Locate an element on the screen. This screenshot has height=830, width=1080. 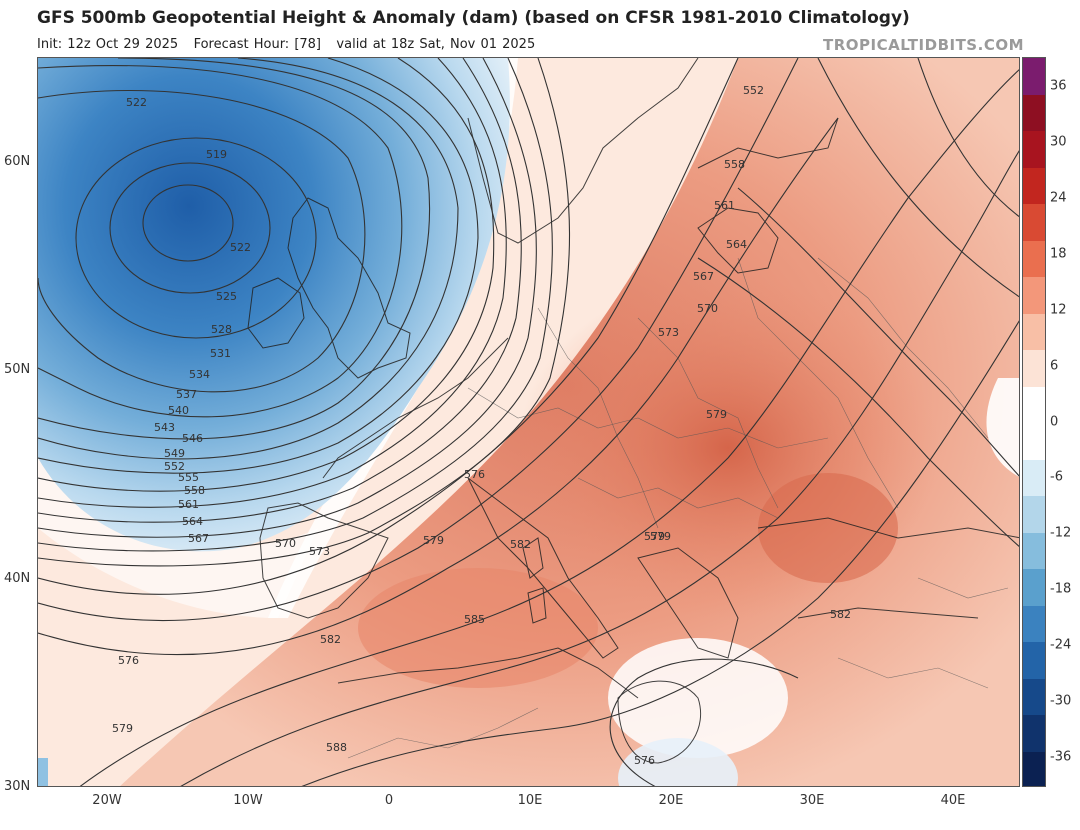
colorbar-tick-label: -30 is located at coordinates (1061, 701).